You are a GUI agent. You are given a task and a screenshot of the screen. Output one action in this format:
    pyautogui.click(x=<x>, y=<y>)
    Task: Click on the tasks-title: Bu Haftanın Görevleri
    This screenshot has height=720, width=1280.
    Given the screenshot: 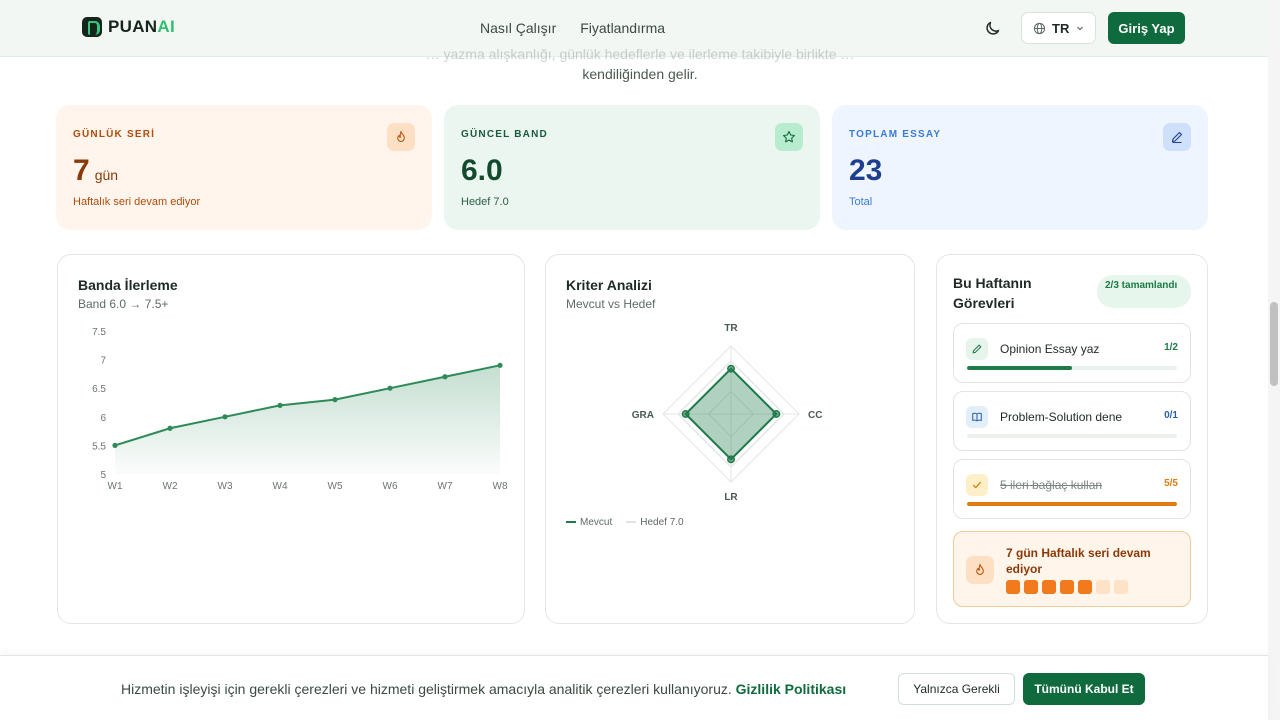 What is the action you would take?
    pyautogui.click(x=992, y=293)
    